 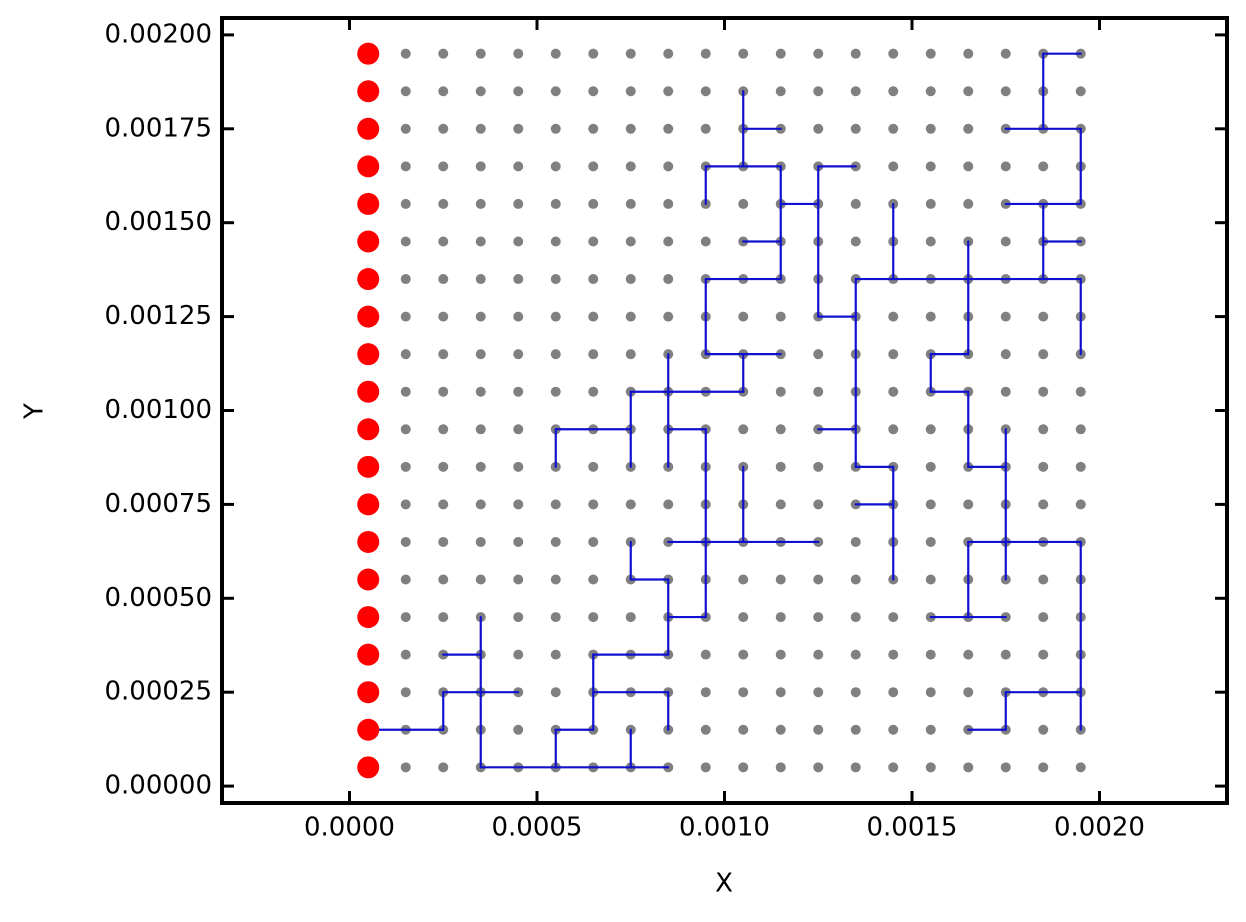 I want to click on x-tick-label: 0.0005, so click(x=537, y=828).